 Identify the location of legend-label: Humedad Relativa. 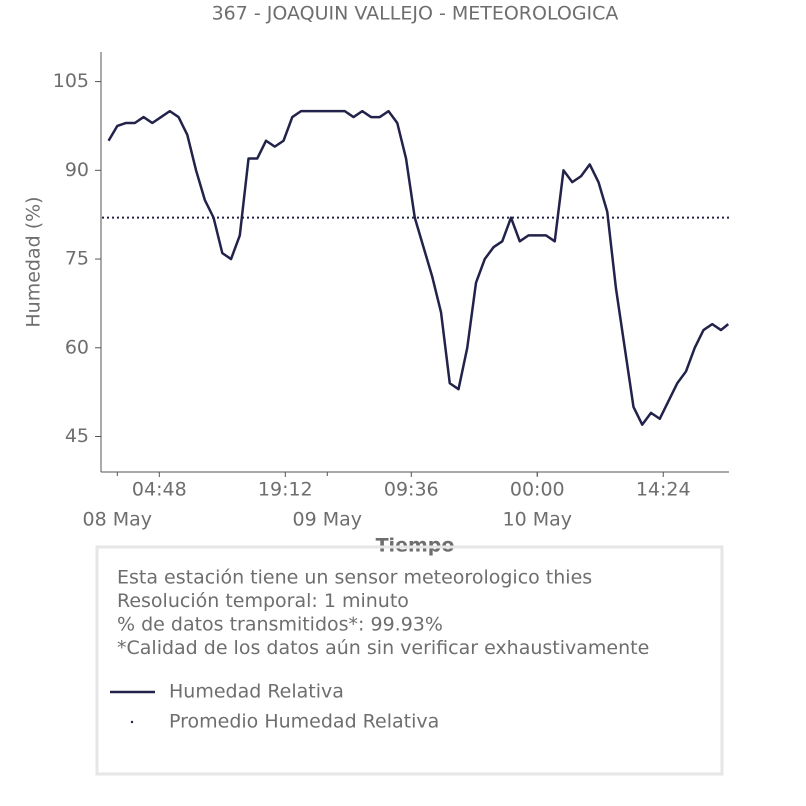
(256, 692).